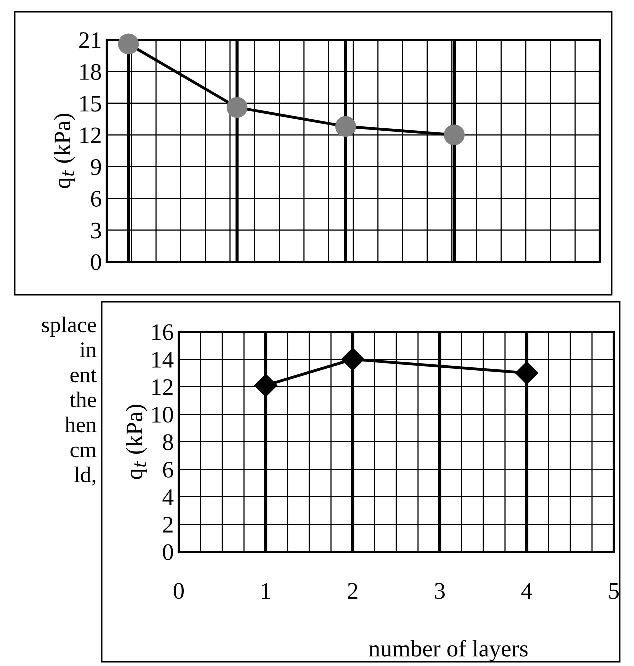  I want to click on x-tick-label: 1, so click(266, 591).